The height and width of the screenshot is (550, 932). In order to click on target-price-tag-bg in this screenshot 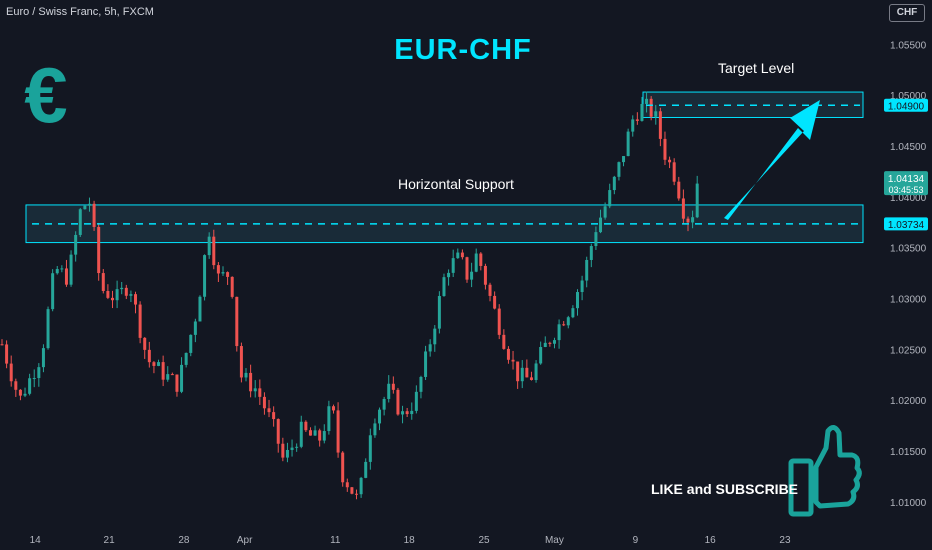, I will do `click(906, 105)`.